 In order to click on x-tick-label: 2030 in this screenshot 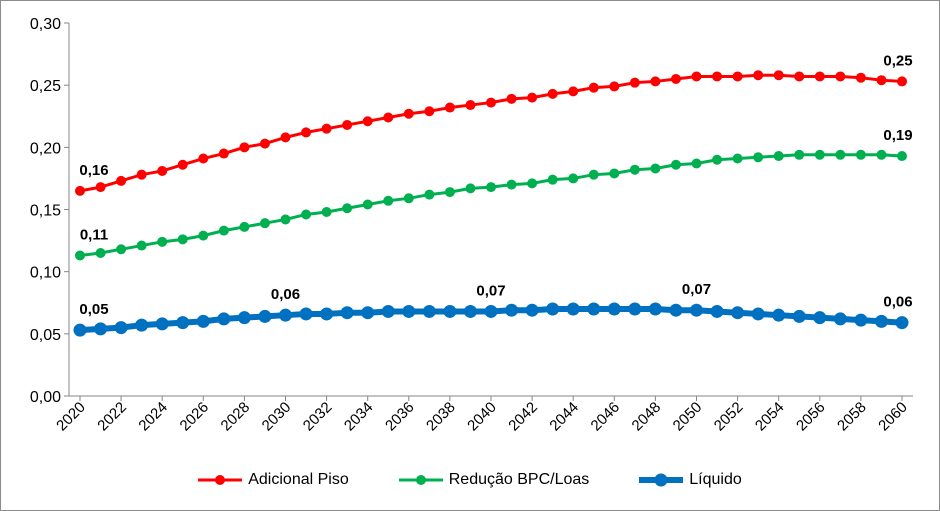, I will do `click(277, 417)`.